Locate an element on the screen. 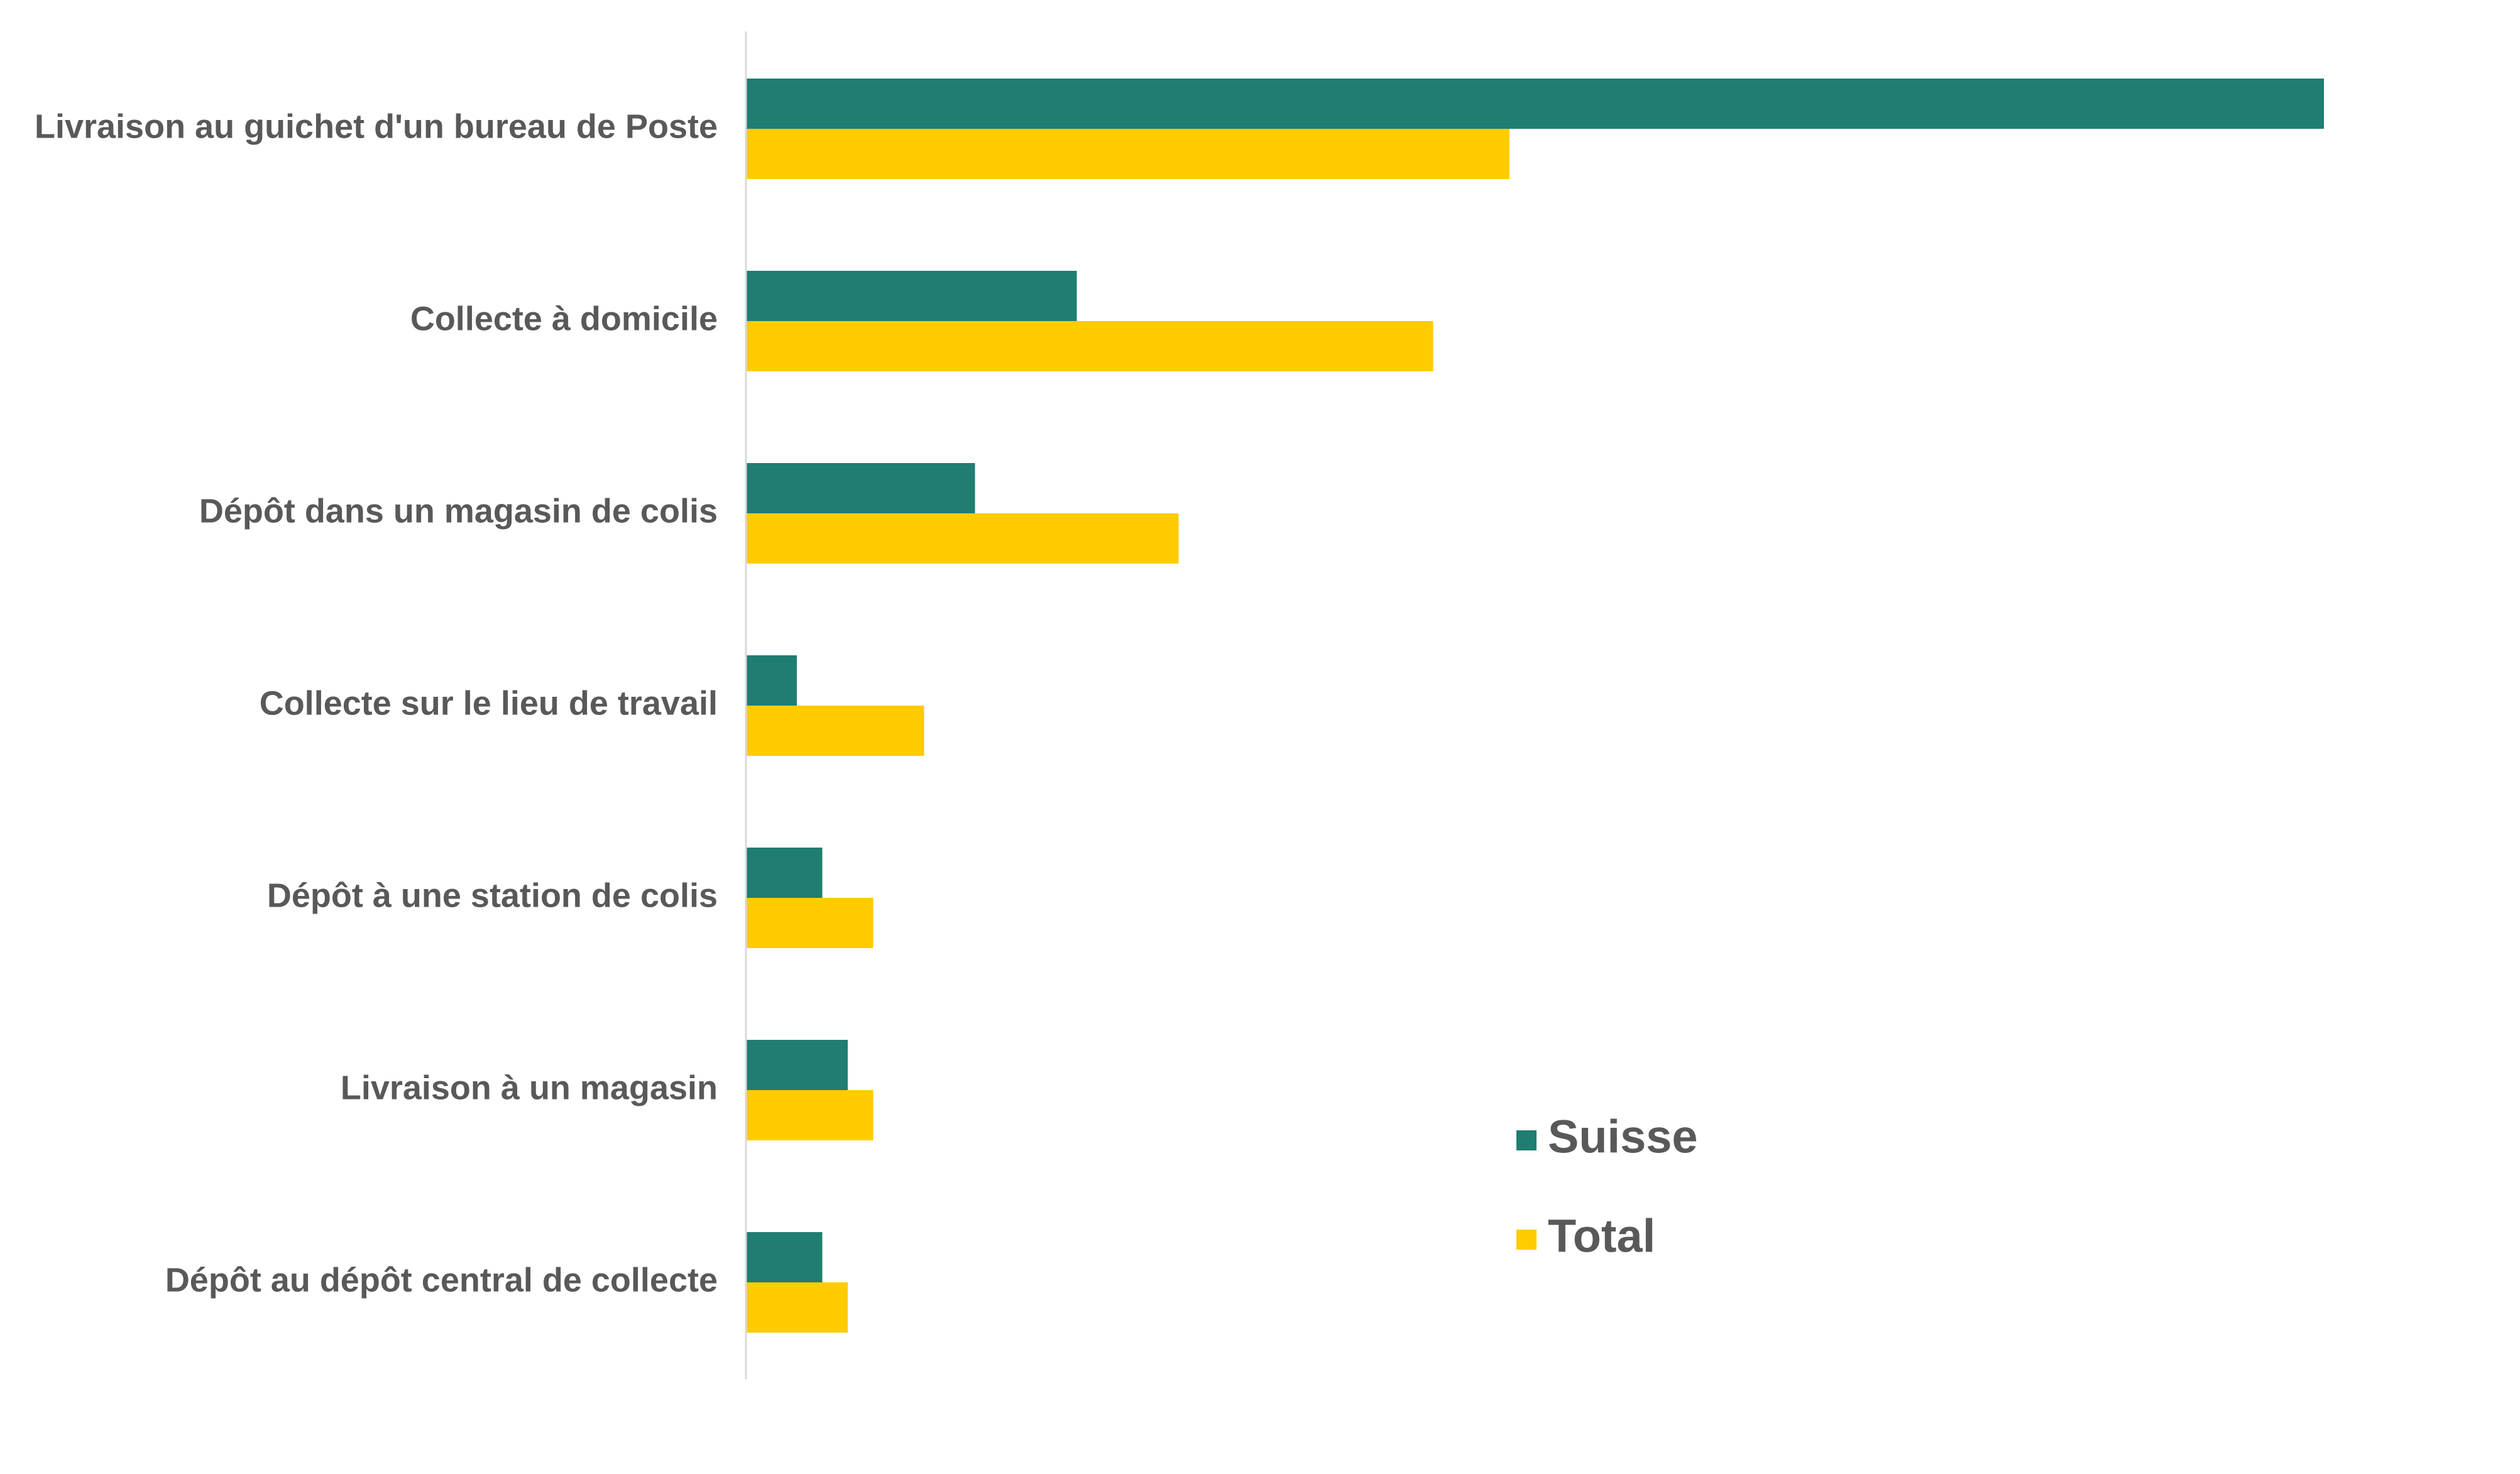 This screenshot has height=1474, width=2520. legend-label-suisse: Suisse is located at coordinates (1623, 1137).